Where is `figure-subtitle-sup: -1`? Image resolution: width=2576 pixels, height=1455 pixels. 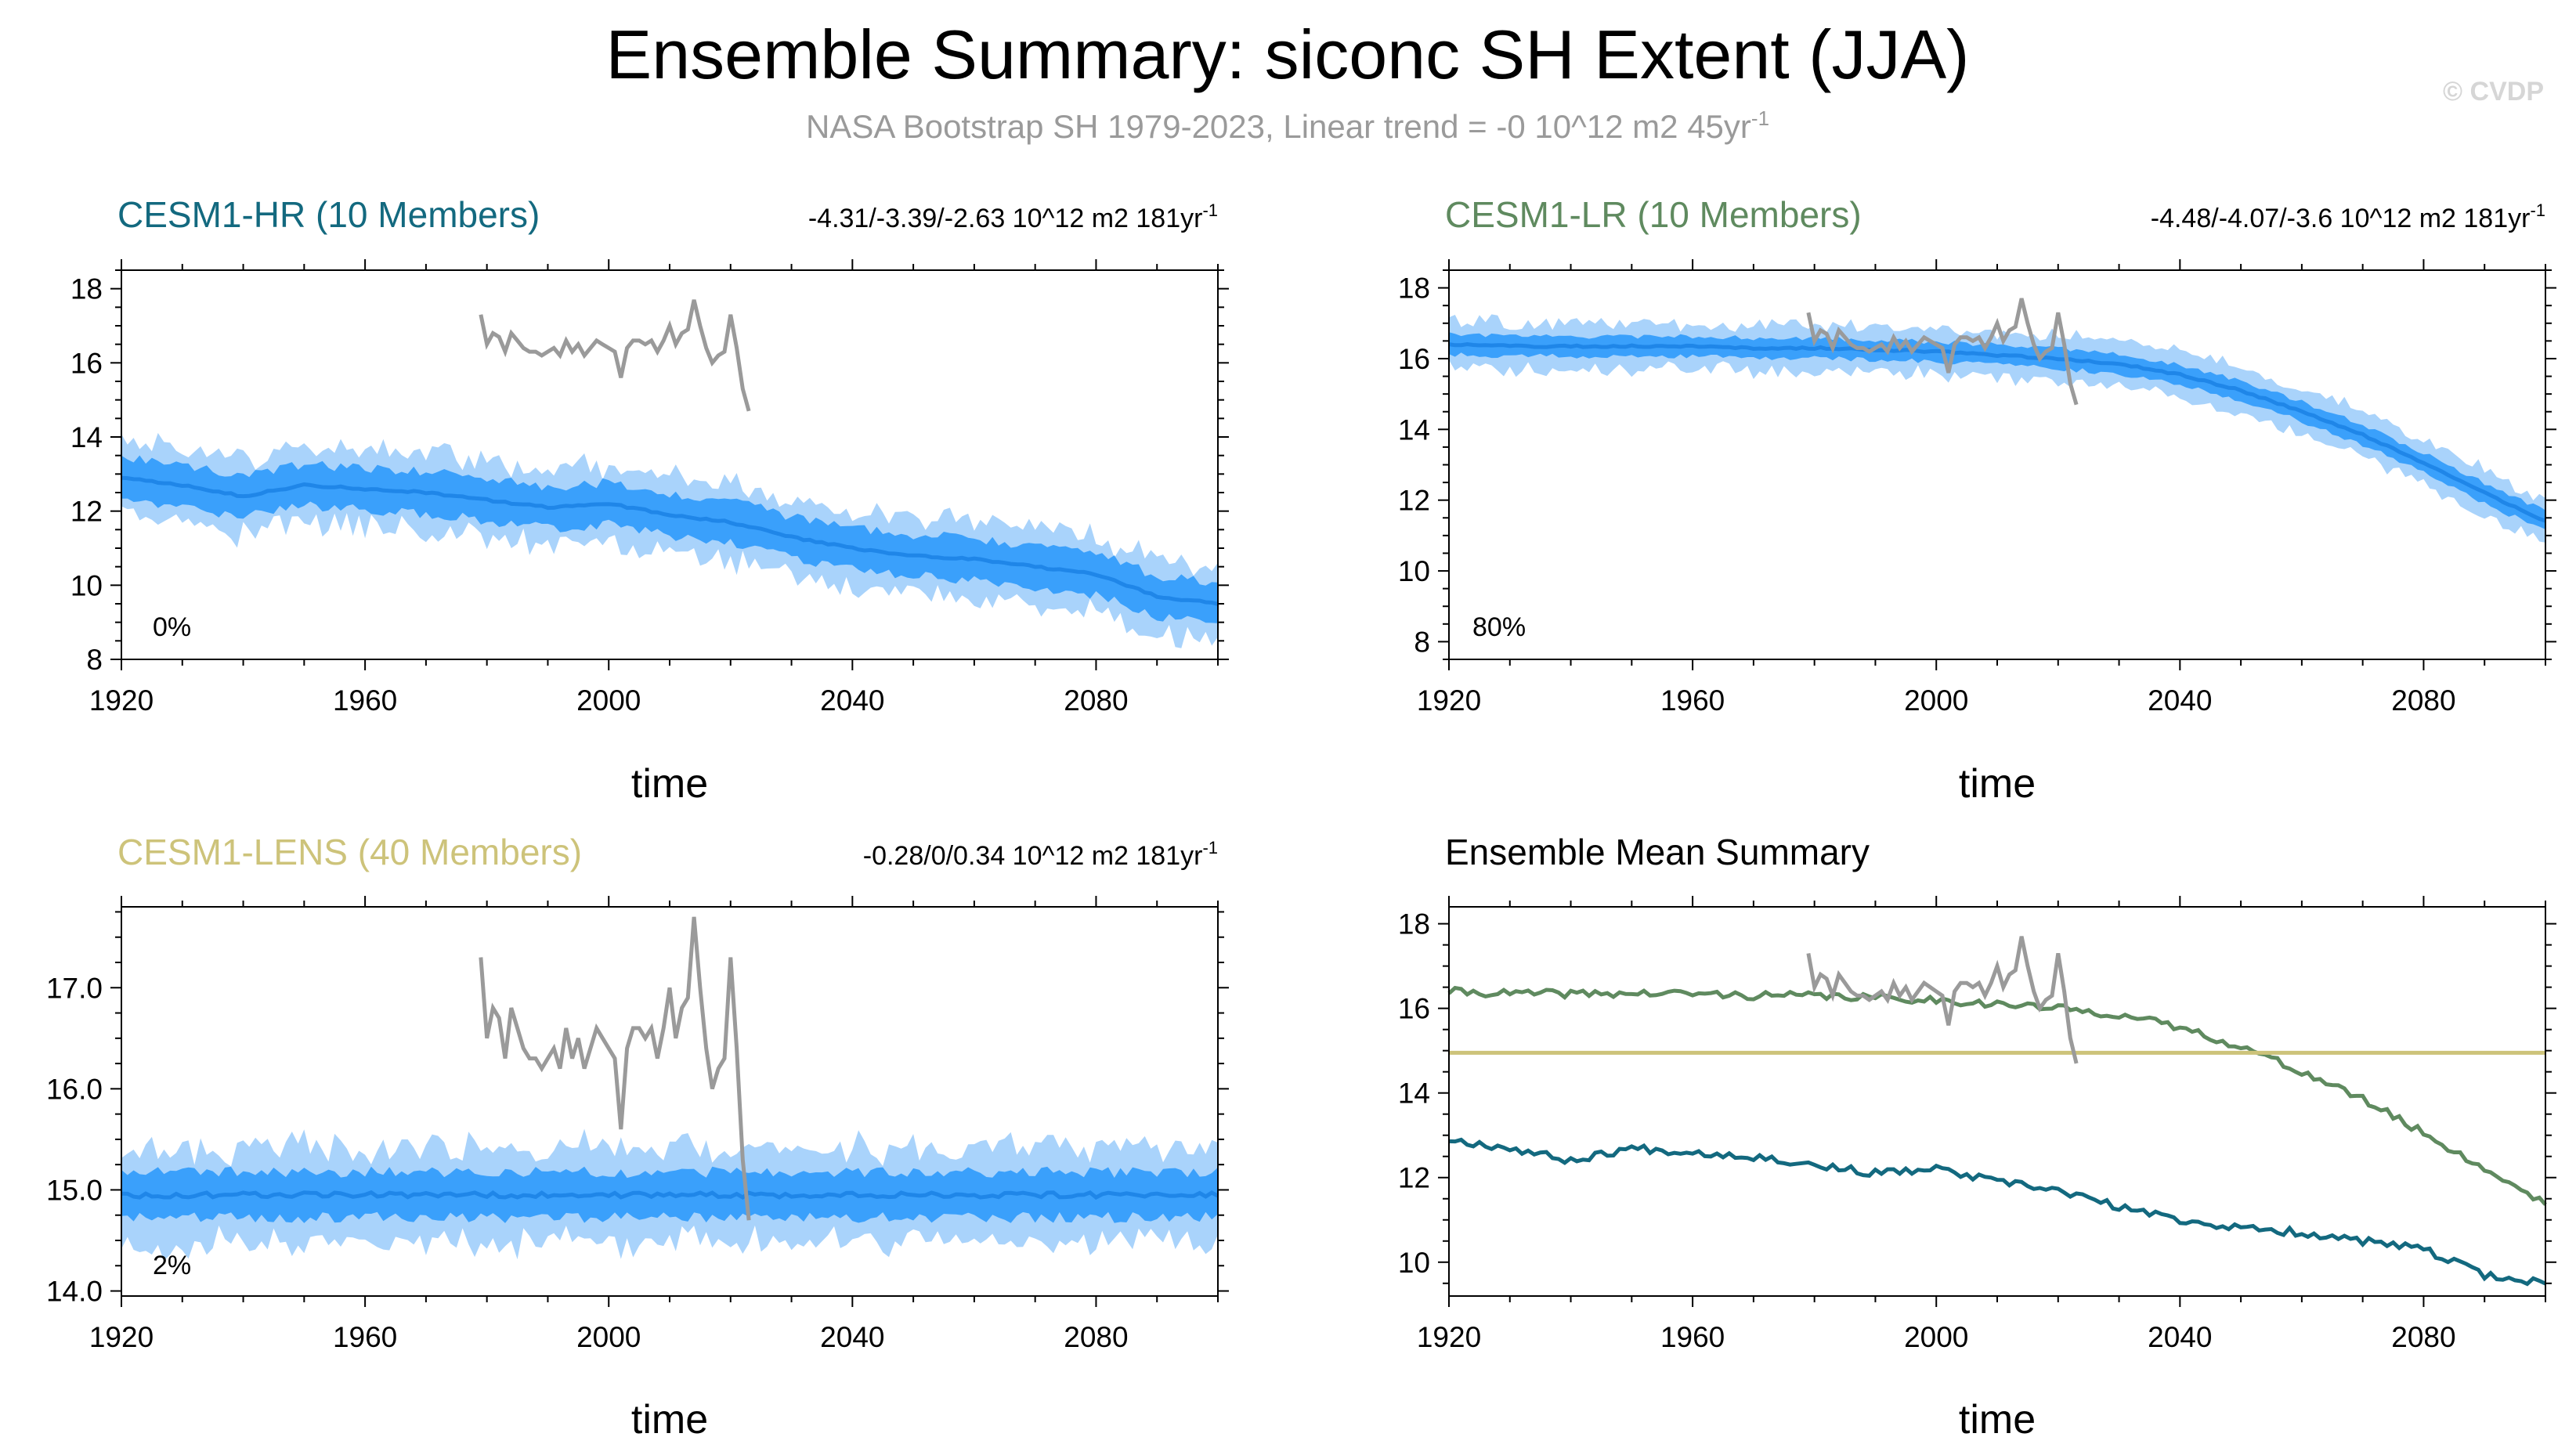
figure-subtitle-sup: -1 is located at coordinates (1760, 118).